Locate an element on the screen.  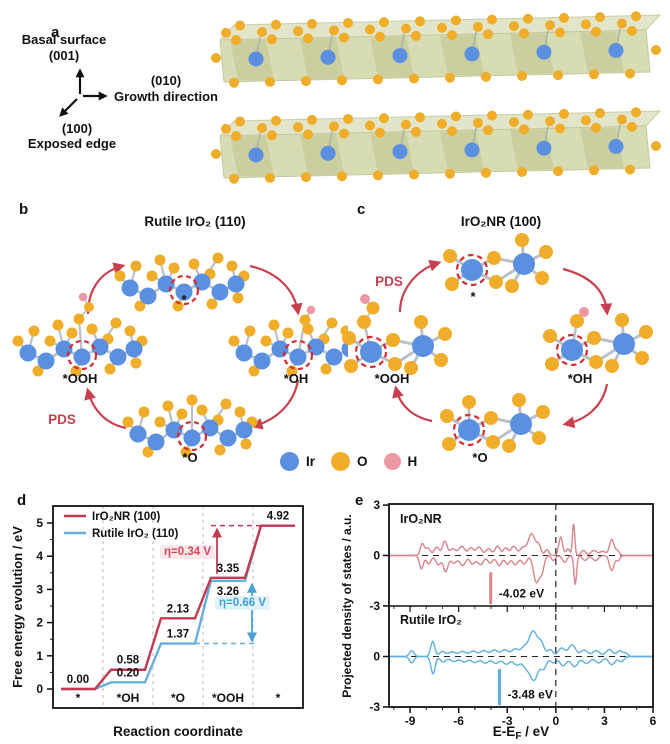
legend-label-h: H is located at coordinates (412, 461).